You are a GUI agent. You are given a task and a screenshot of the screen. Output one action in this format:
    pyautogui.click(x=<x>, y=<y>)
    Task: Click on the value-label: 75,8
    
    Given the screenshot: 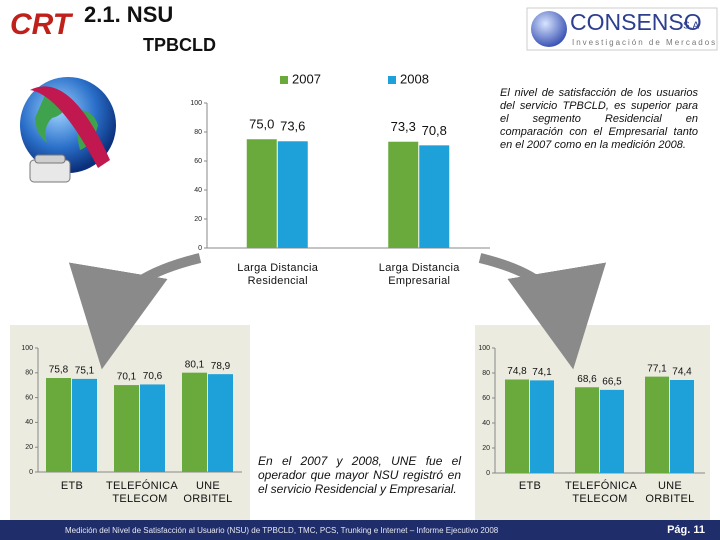 What is the action you would take?
    pyautogui.click(x=59, y=370)
    